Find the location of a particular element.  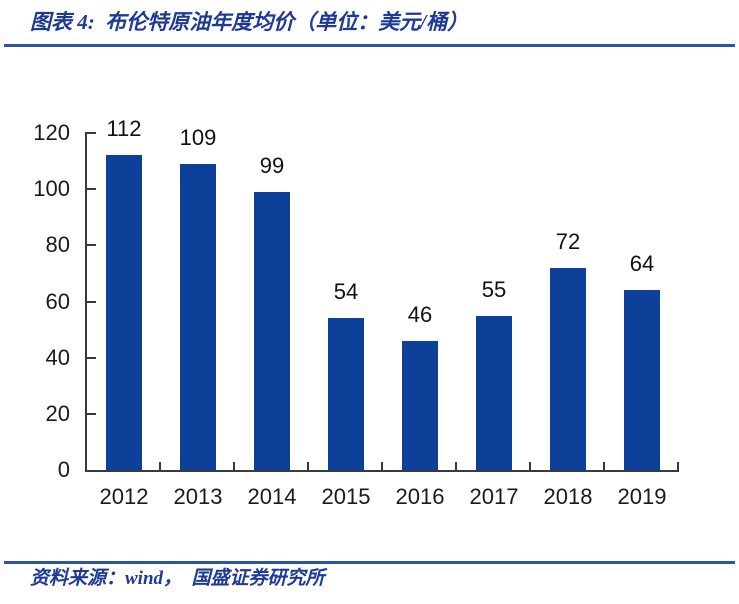

bar-2017 is located at coordinates (494, 392).